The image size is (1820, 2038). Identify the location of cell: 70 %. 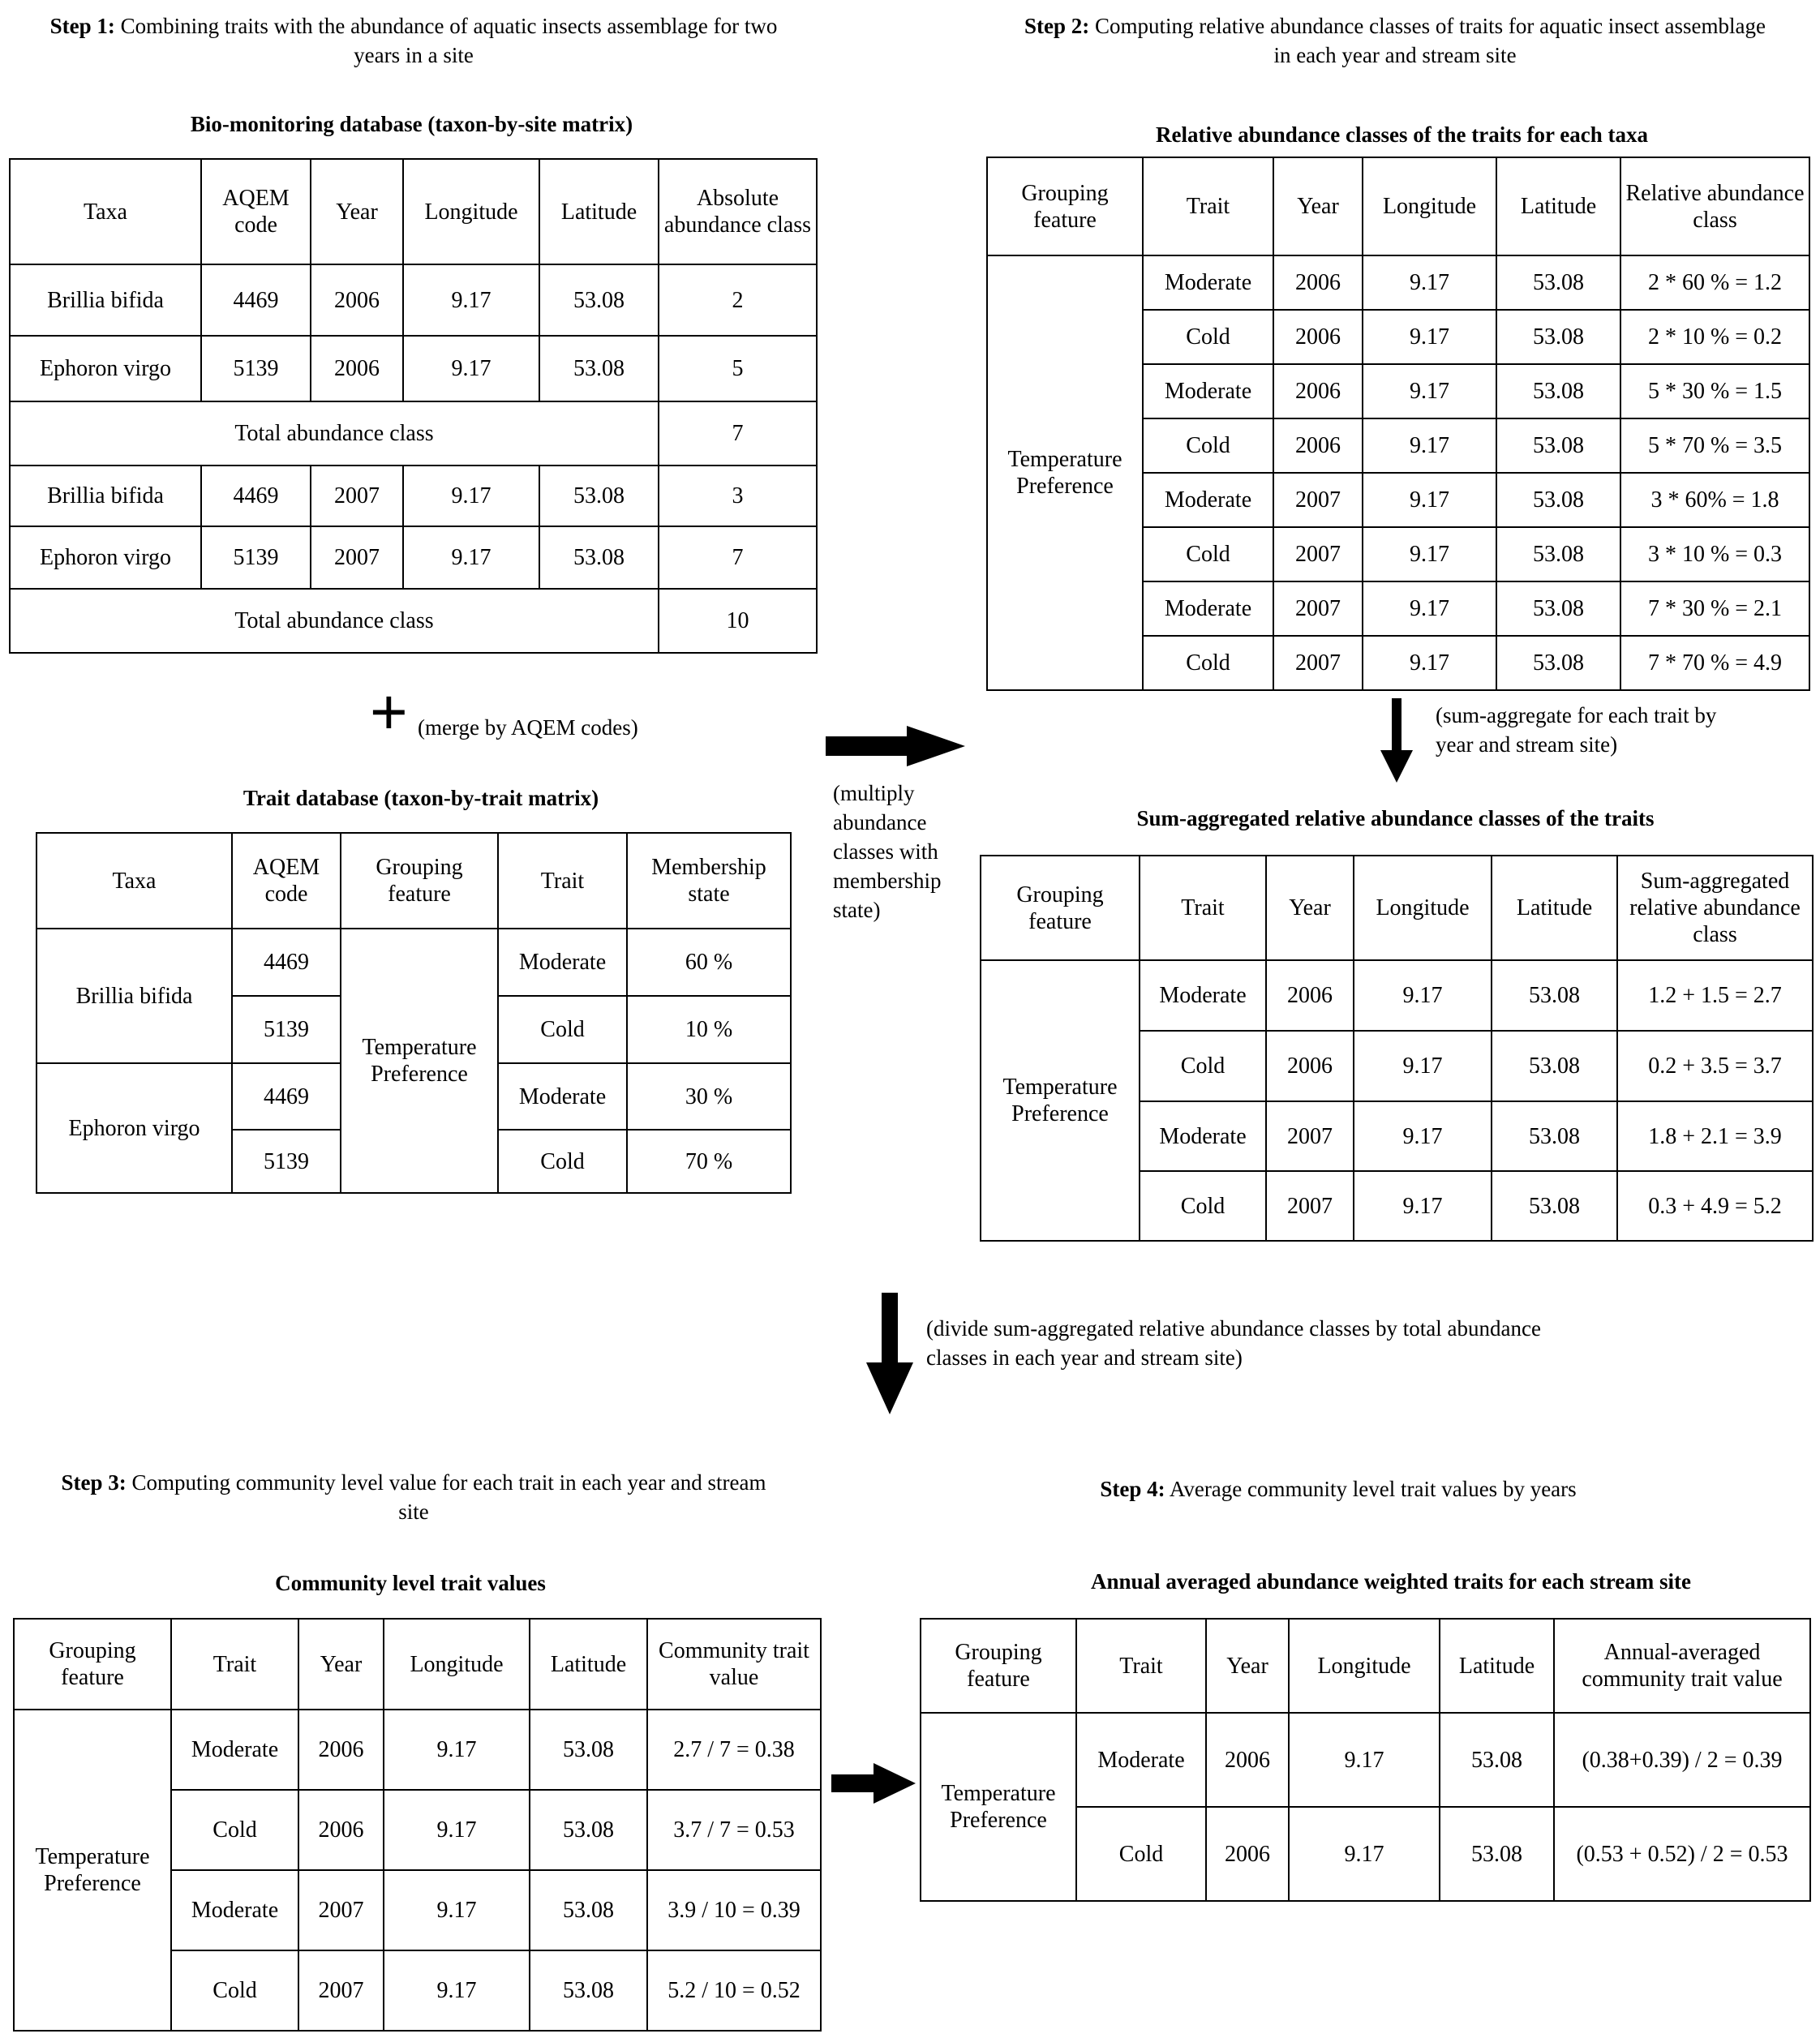
(709, 1161).